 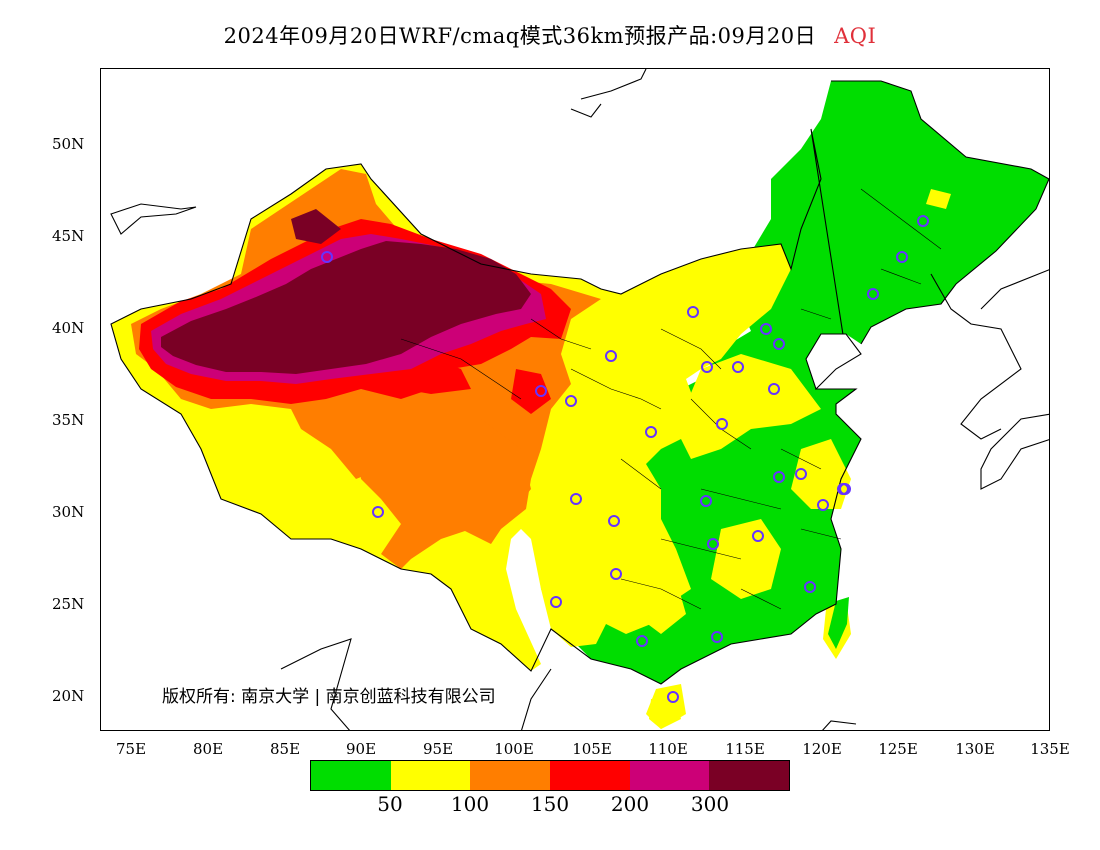 What do you see at coordinates (208, 749) in the screenshot?
I see `lon-label: 80E` at bounding box center [208, 749].